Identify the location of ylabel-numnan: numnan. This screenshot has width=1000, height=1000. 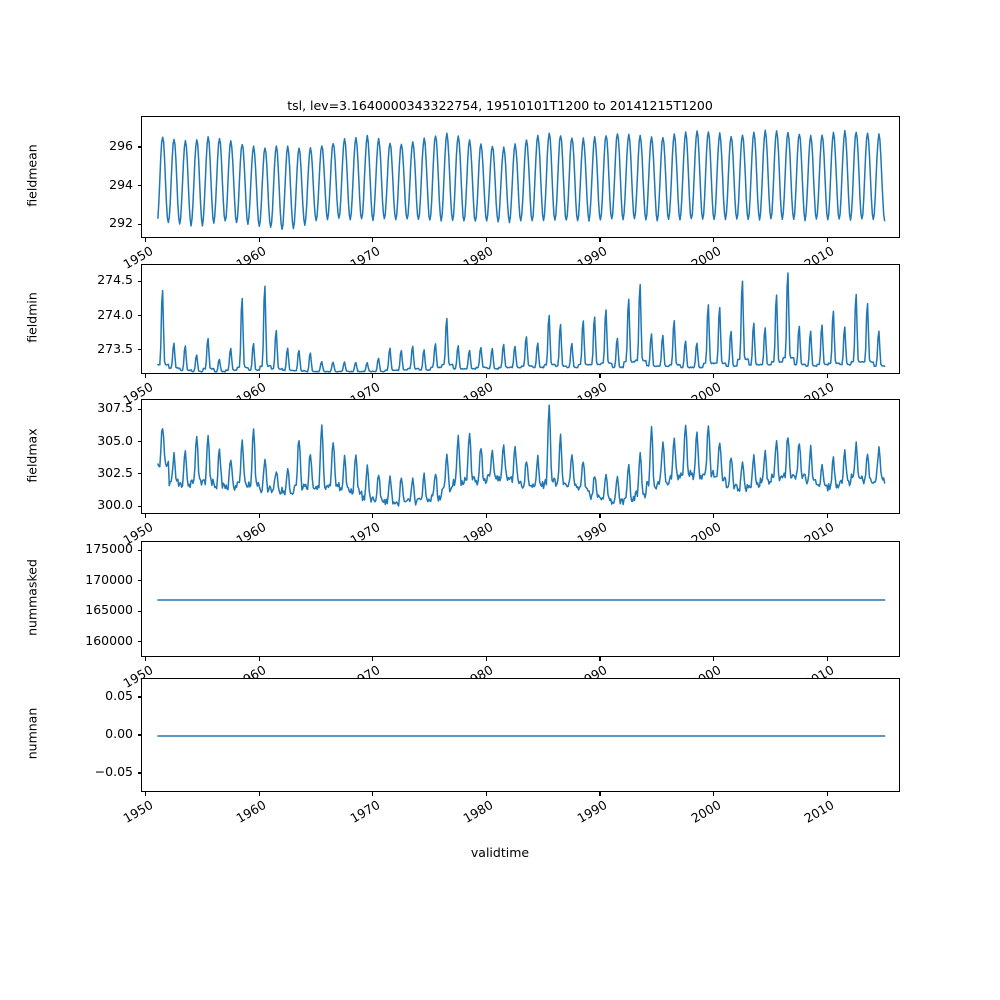
(32, 733).